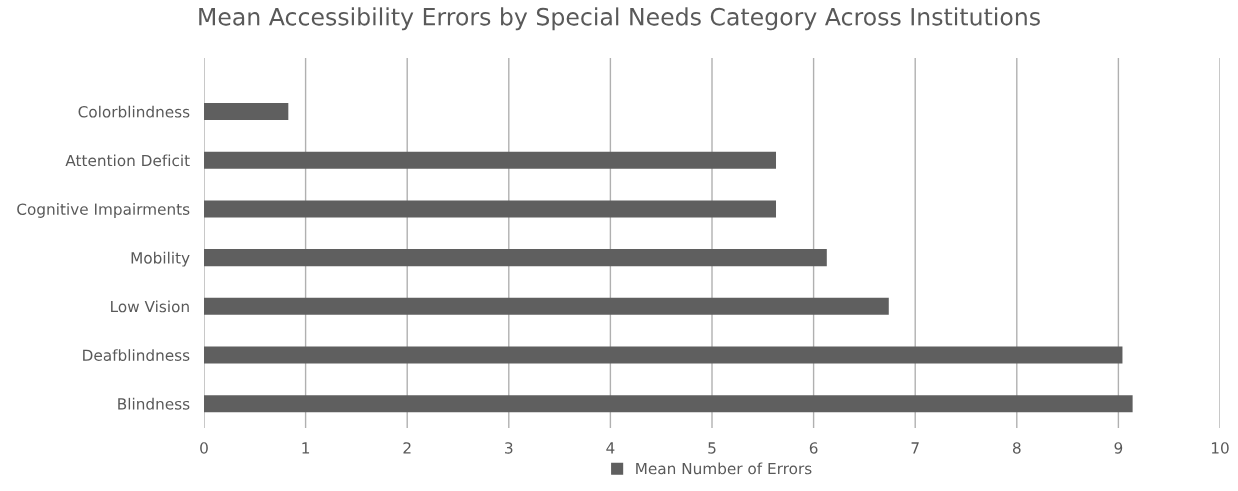  I want to click on x-tick-label: 6, so click(813, 448).